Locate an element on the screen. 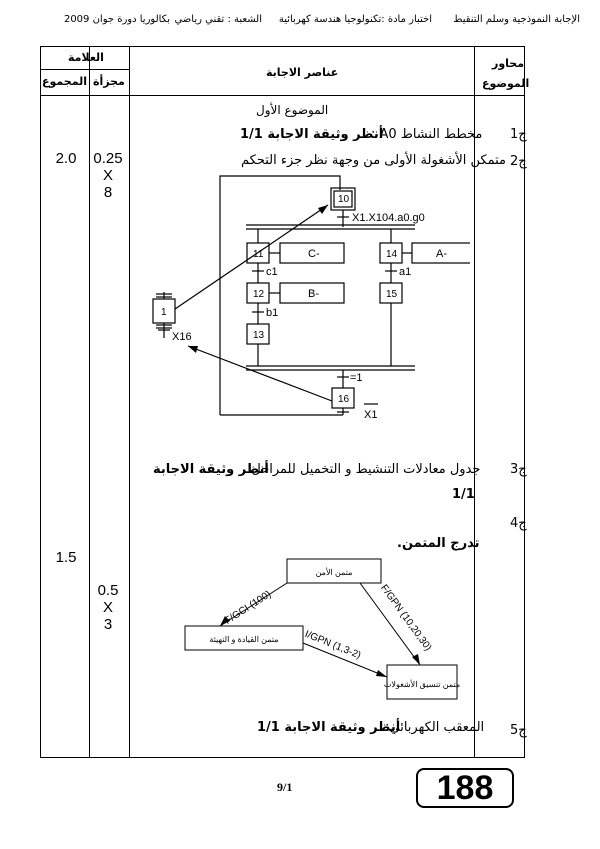 Image resolution: width=600 pixels, height=849 pixels. q2-partial-count: 8 is located at coordinates (108, 192).